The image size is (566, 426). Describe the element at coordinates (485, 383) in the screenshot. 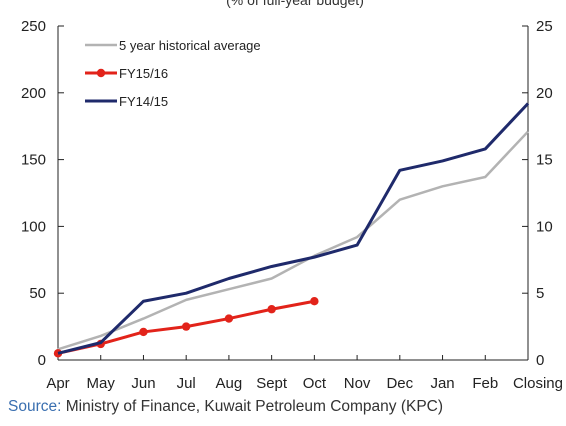

I see `x-tick-label: Feb` at that location.